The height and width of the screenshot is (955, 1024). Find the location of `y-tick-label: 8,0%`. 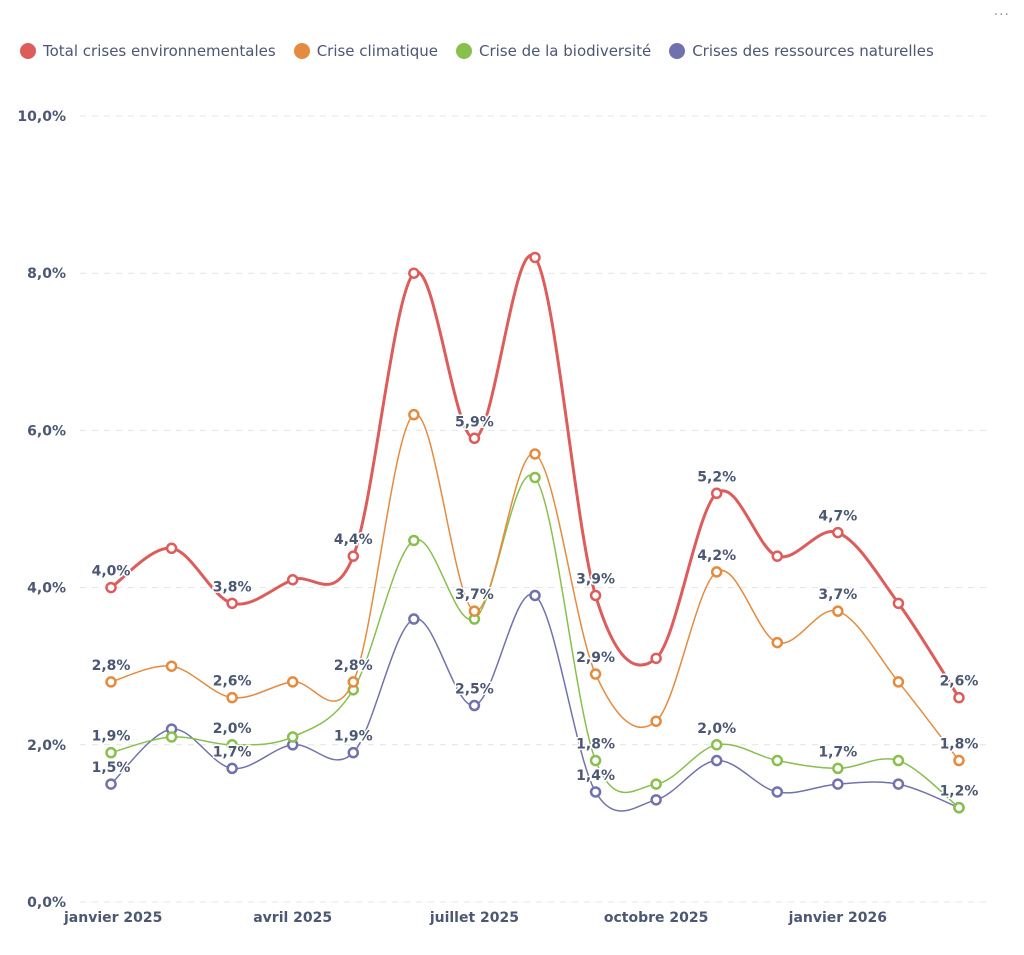

y-tick-label: 8,0% is located at coordinates (46, 274).